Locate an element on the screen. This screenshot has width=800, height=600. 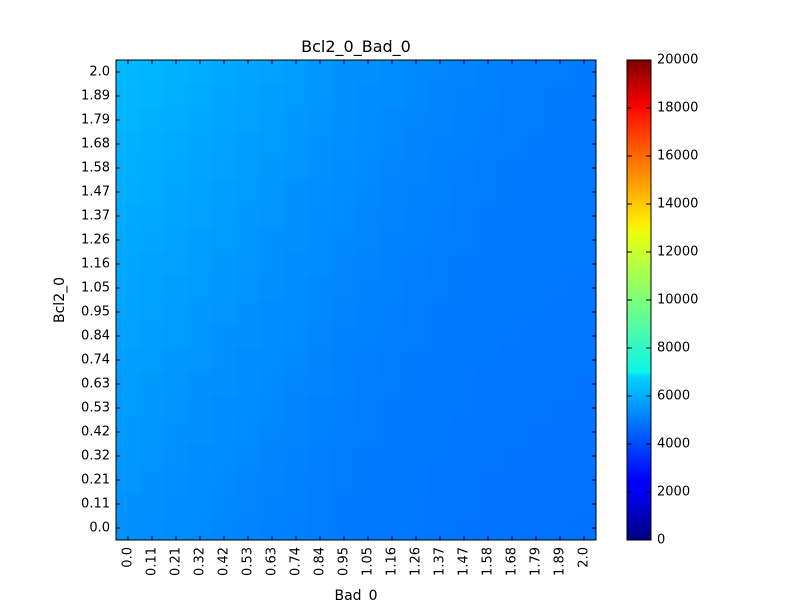
x-tick-label: 2.0 is located at coordinates (584, 557).